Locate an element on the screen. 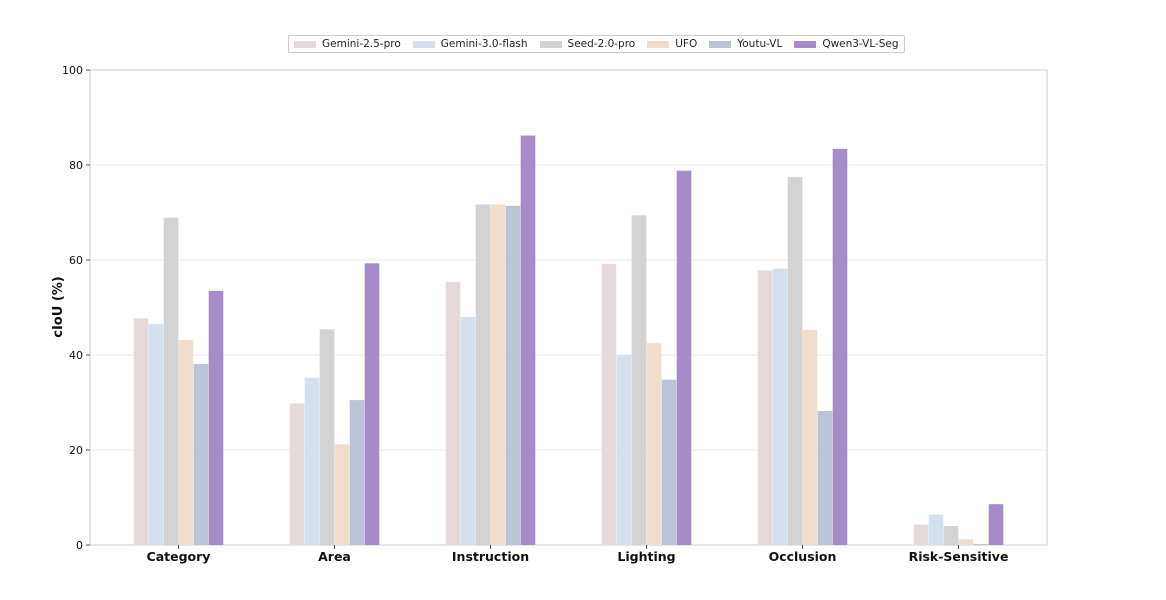  legend-label: UFO is located at coordinates (686, 44).